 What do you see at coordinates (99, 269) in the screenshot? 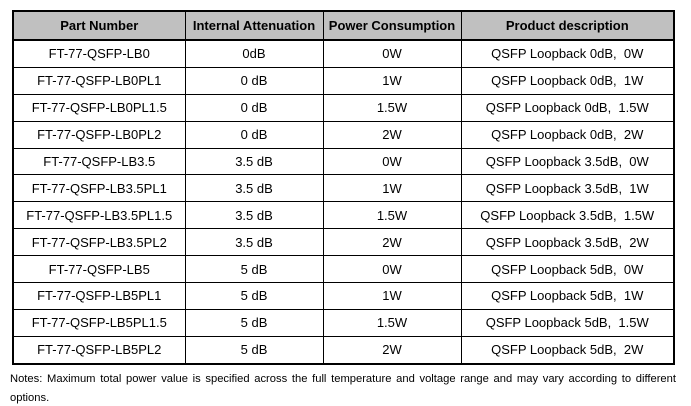
I see `part-number-cell: FT-77-QSFP-LB5` at bounding box center [99, 269].